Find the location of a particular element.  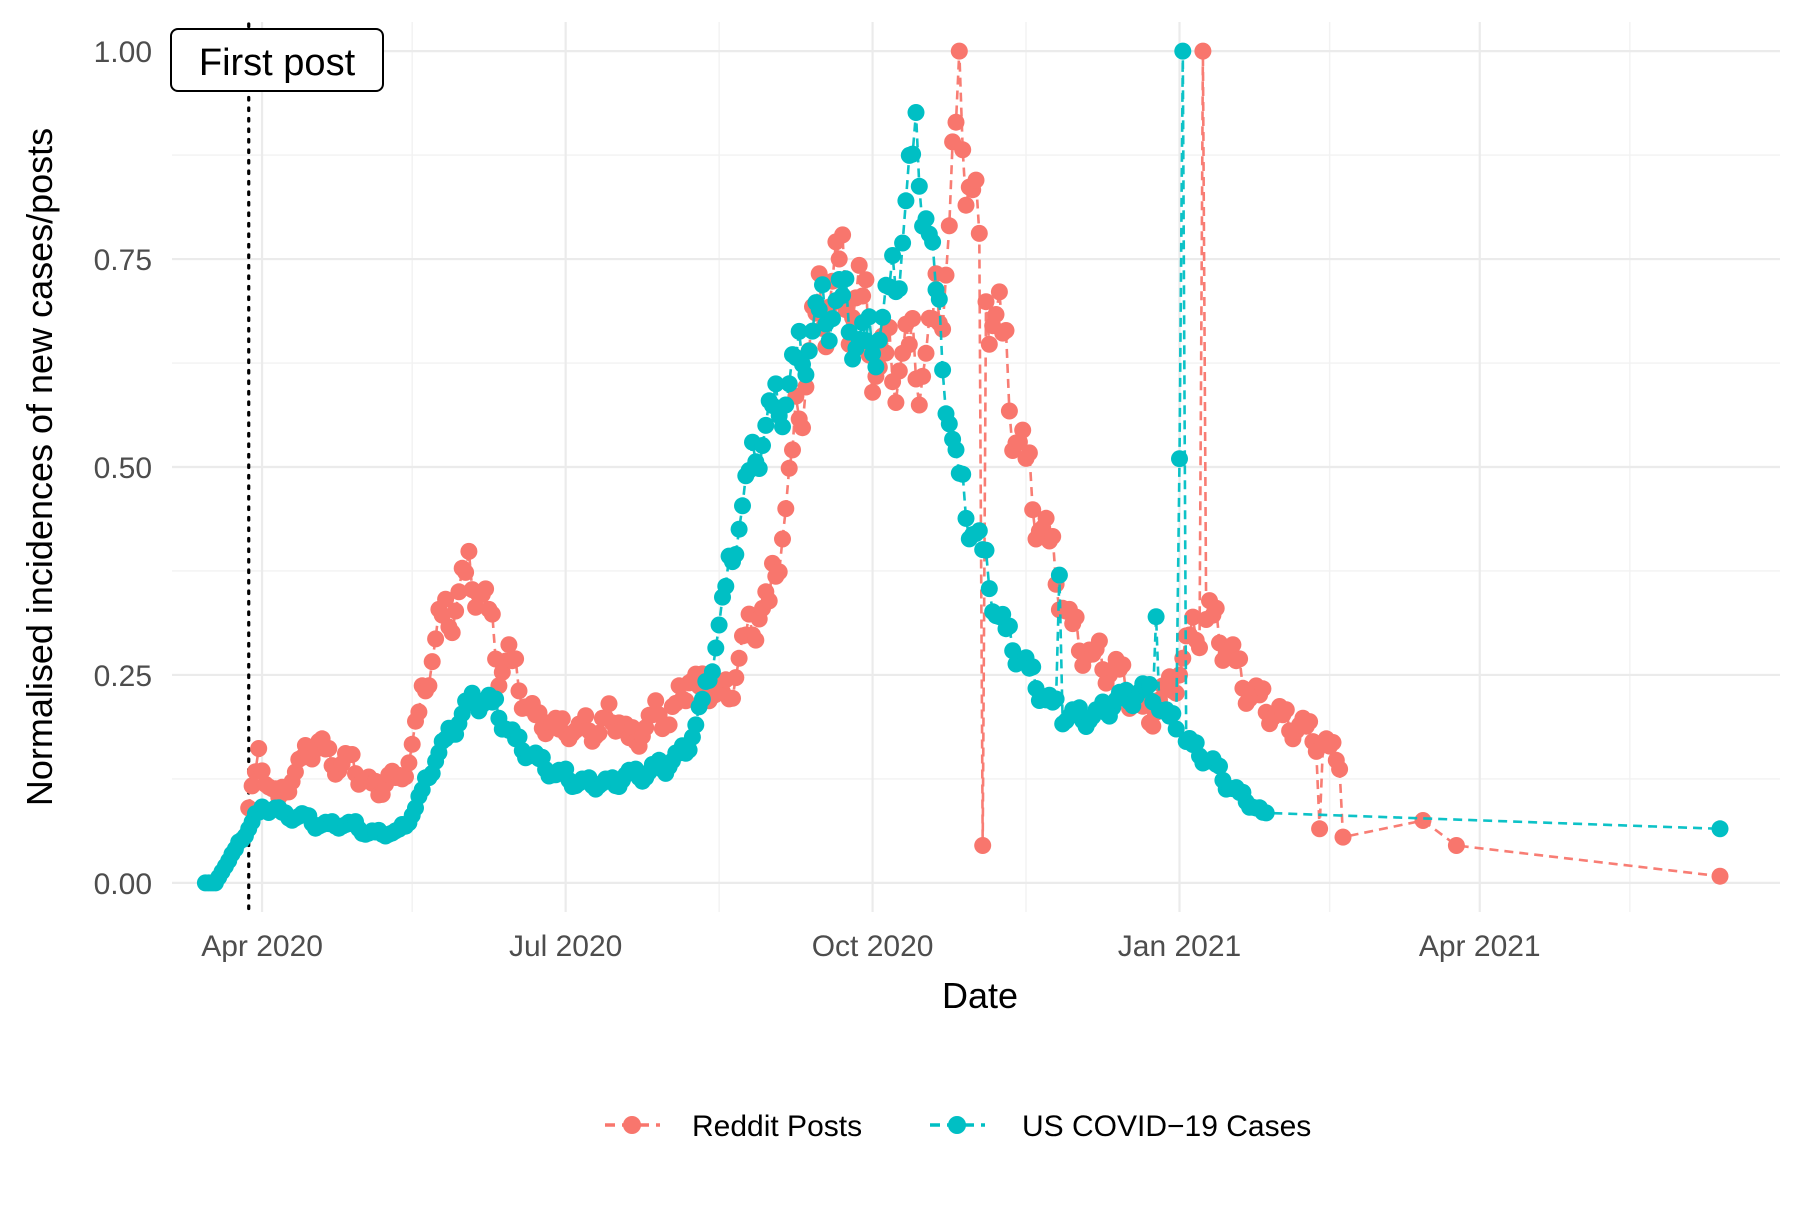

legend-dot-reddit-posts is located at coordinates (632, 1125).